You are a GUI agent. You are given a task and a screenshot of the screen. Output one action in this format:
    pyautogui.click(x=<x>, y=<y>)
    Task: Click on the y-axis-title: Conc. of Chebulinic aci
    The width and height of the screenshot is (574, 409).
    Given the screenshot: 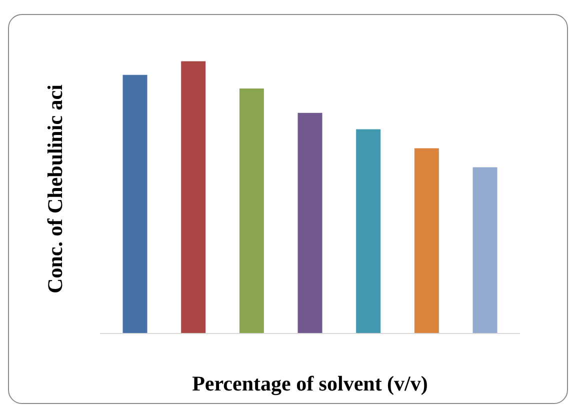 What is the action you would take?
    pyautogui.click(x=55, y=189)
    